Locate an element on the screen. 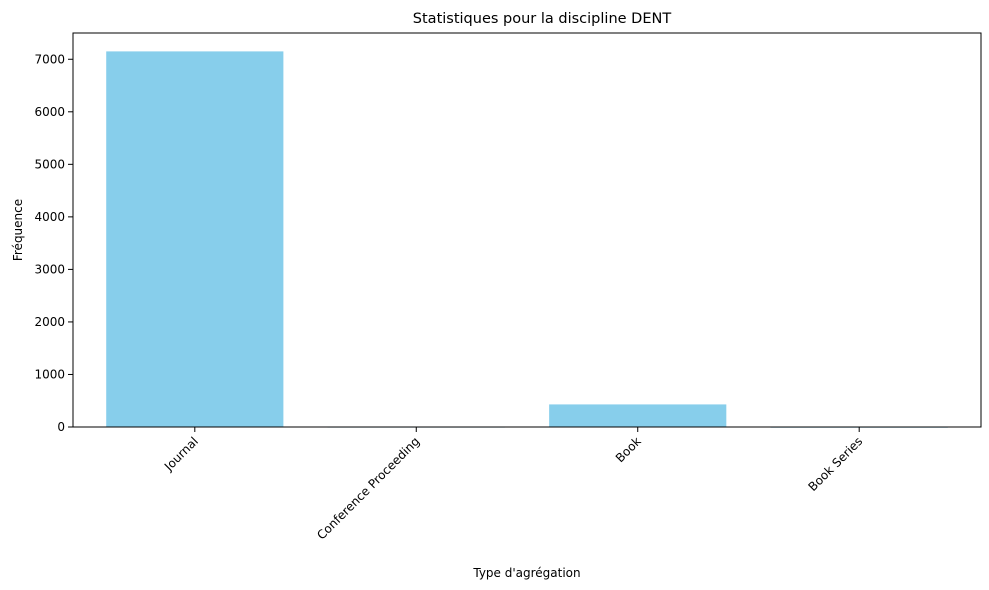  chart-title: Statistiques pour la discipline DENT is located at coordinates (542, 19).